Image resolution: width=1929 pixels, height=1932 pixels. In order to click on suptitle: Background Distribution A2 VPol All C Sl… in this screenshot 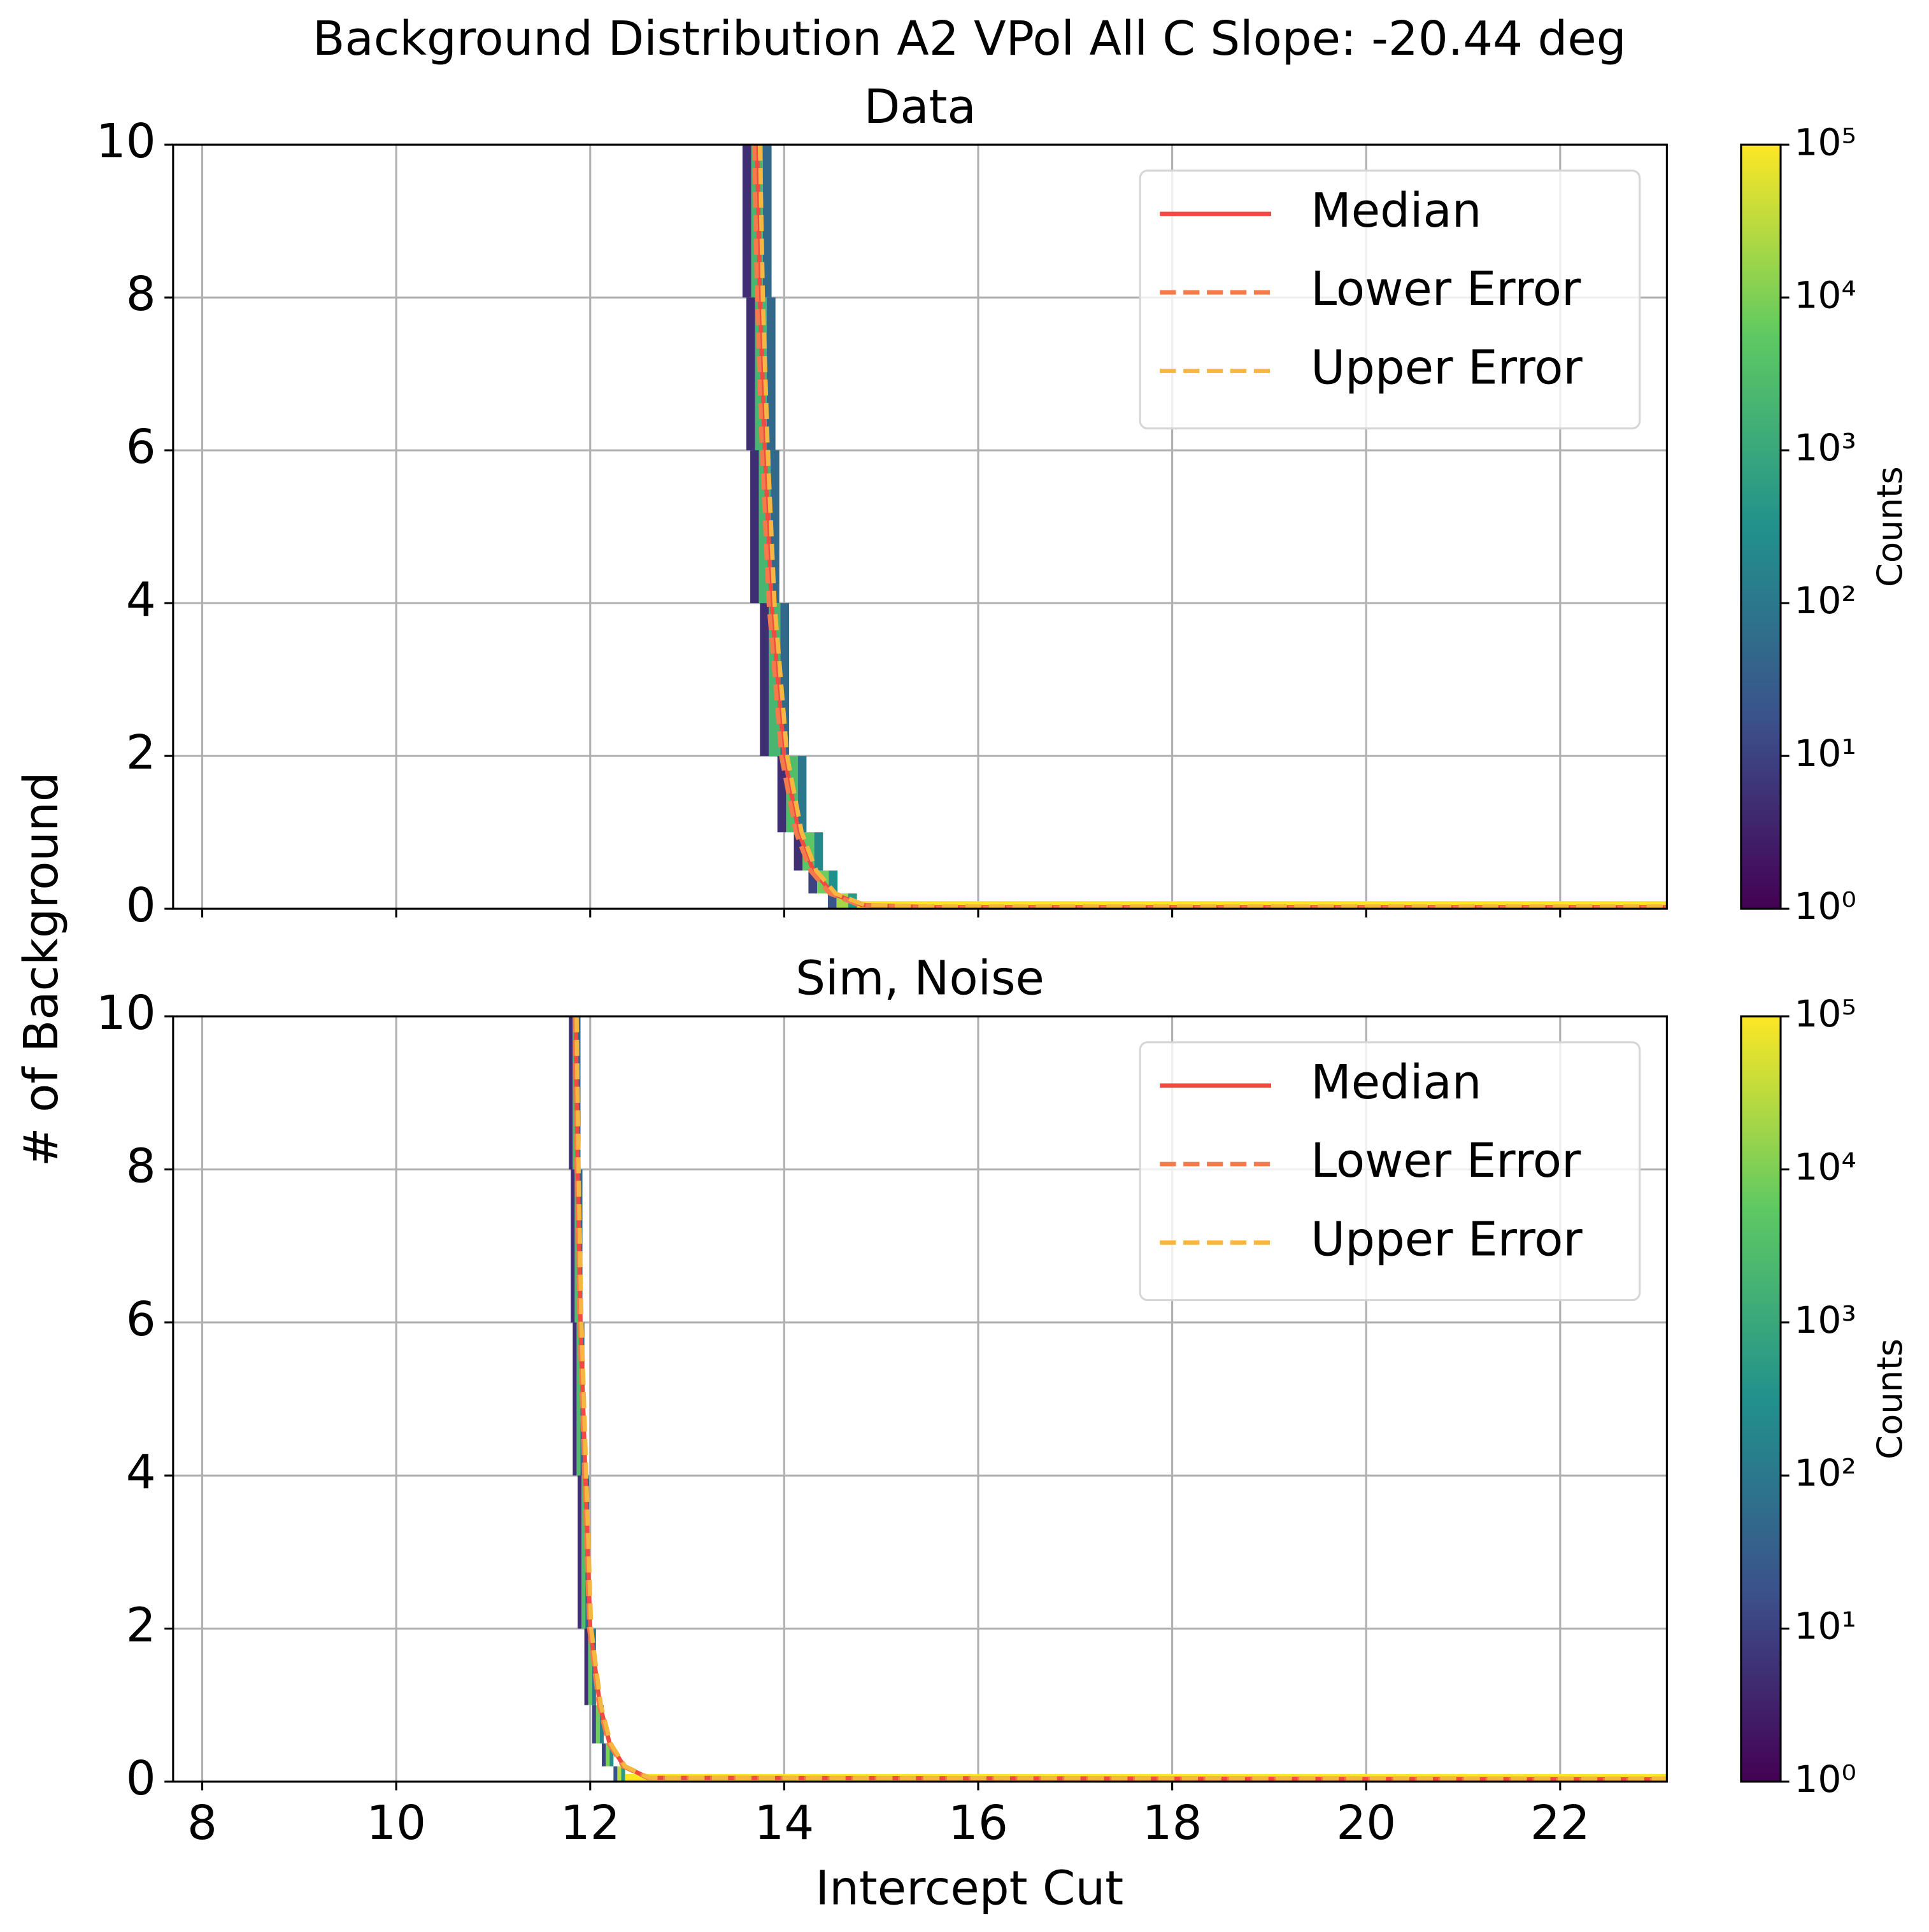, I will do `click(970, 39)`.